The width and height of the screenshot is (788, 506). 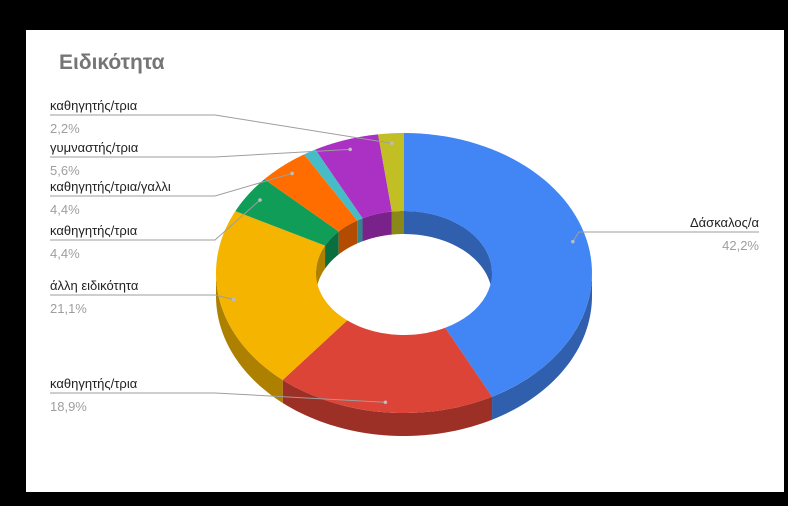 I want to click on slice-label-6: γυμναστής/τρια, so click(x=94, y=147).